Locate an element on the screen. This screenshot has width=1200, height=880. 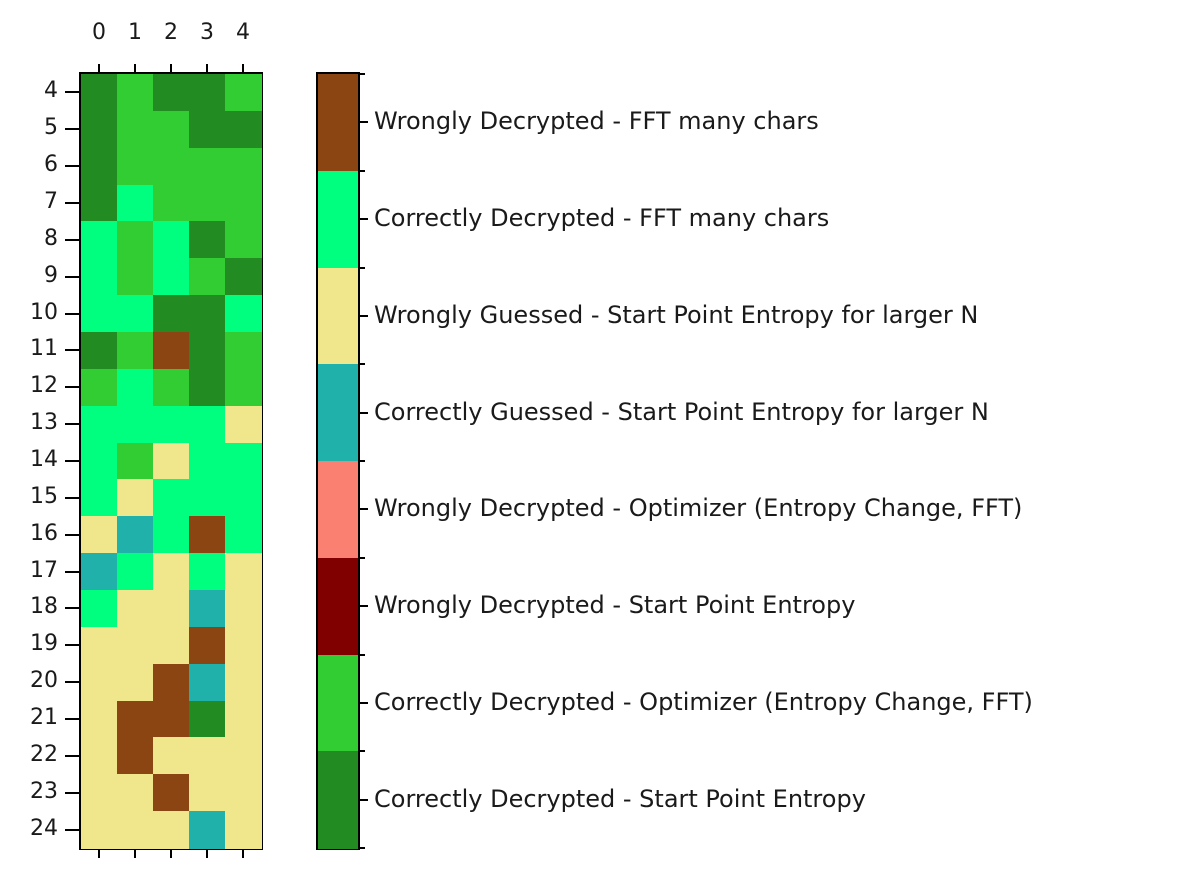
colorbar-label: Correctly Decrypted - FFT many chars is located at coordinates (602, 218).